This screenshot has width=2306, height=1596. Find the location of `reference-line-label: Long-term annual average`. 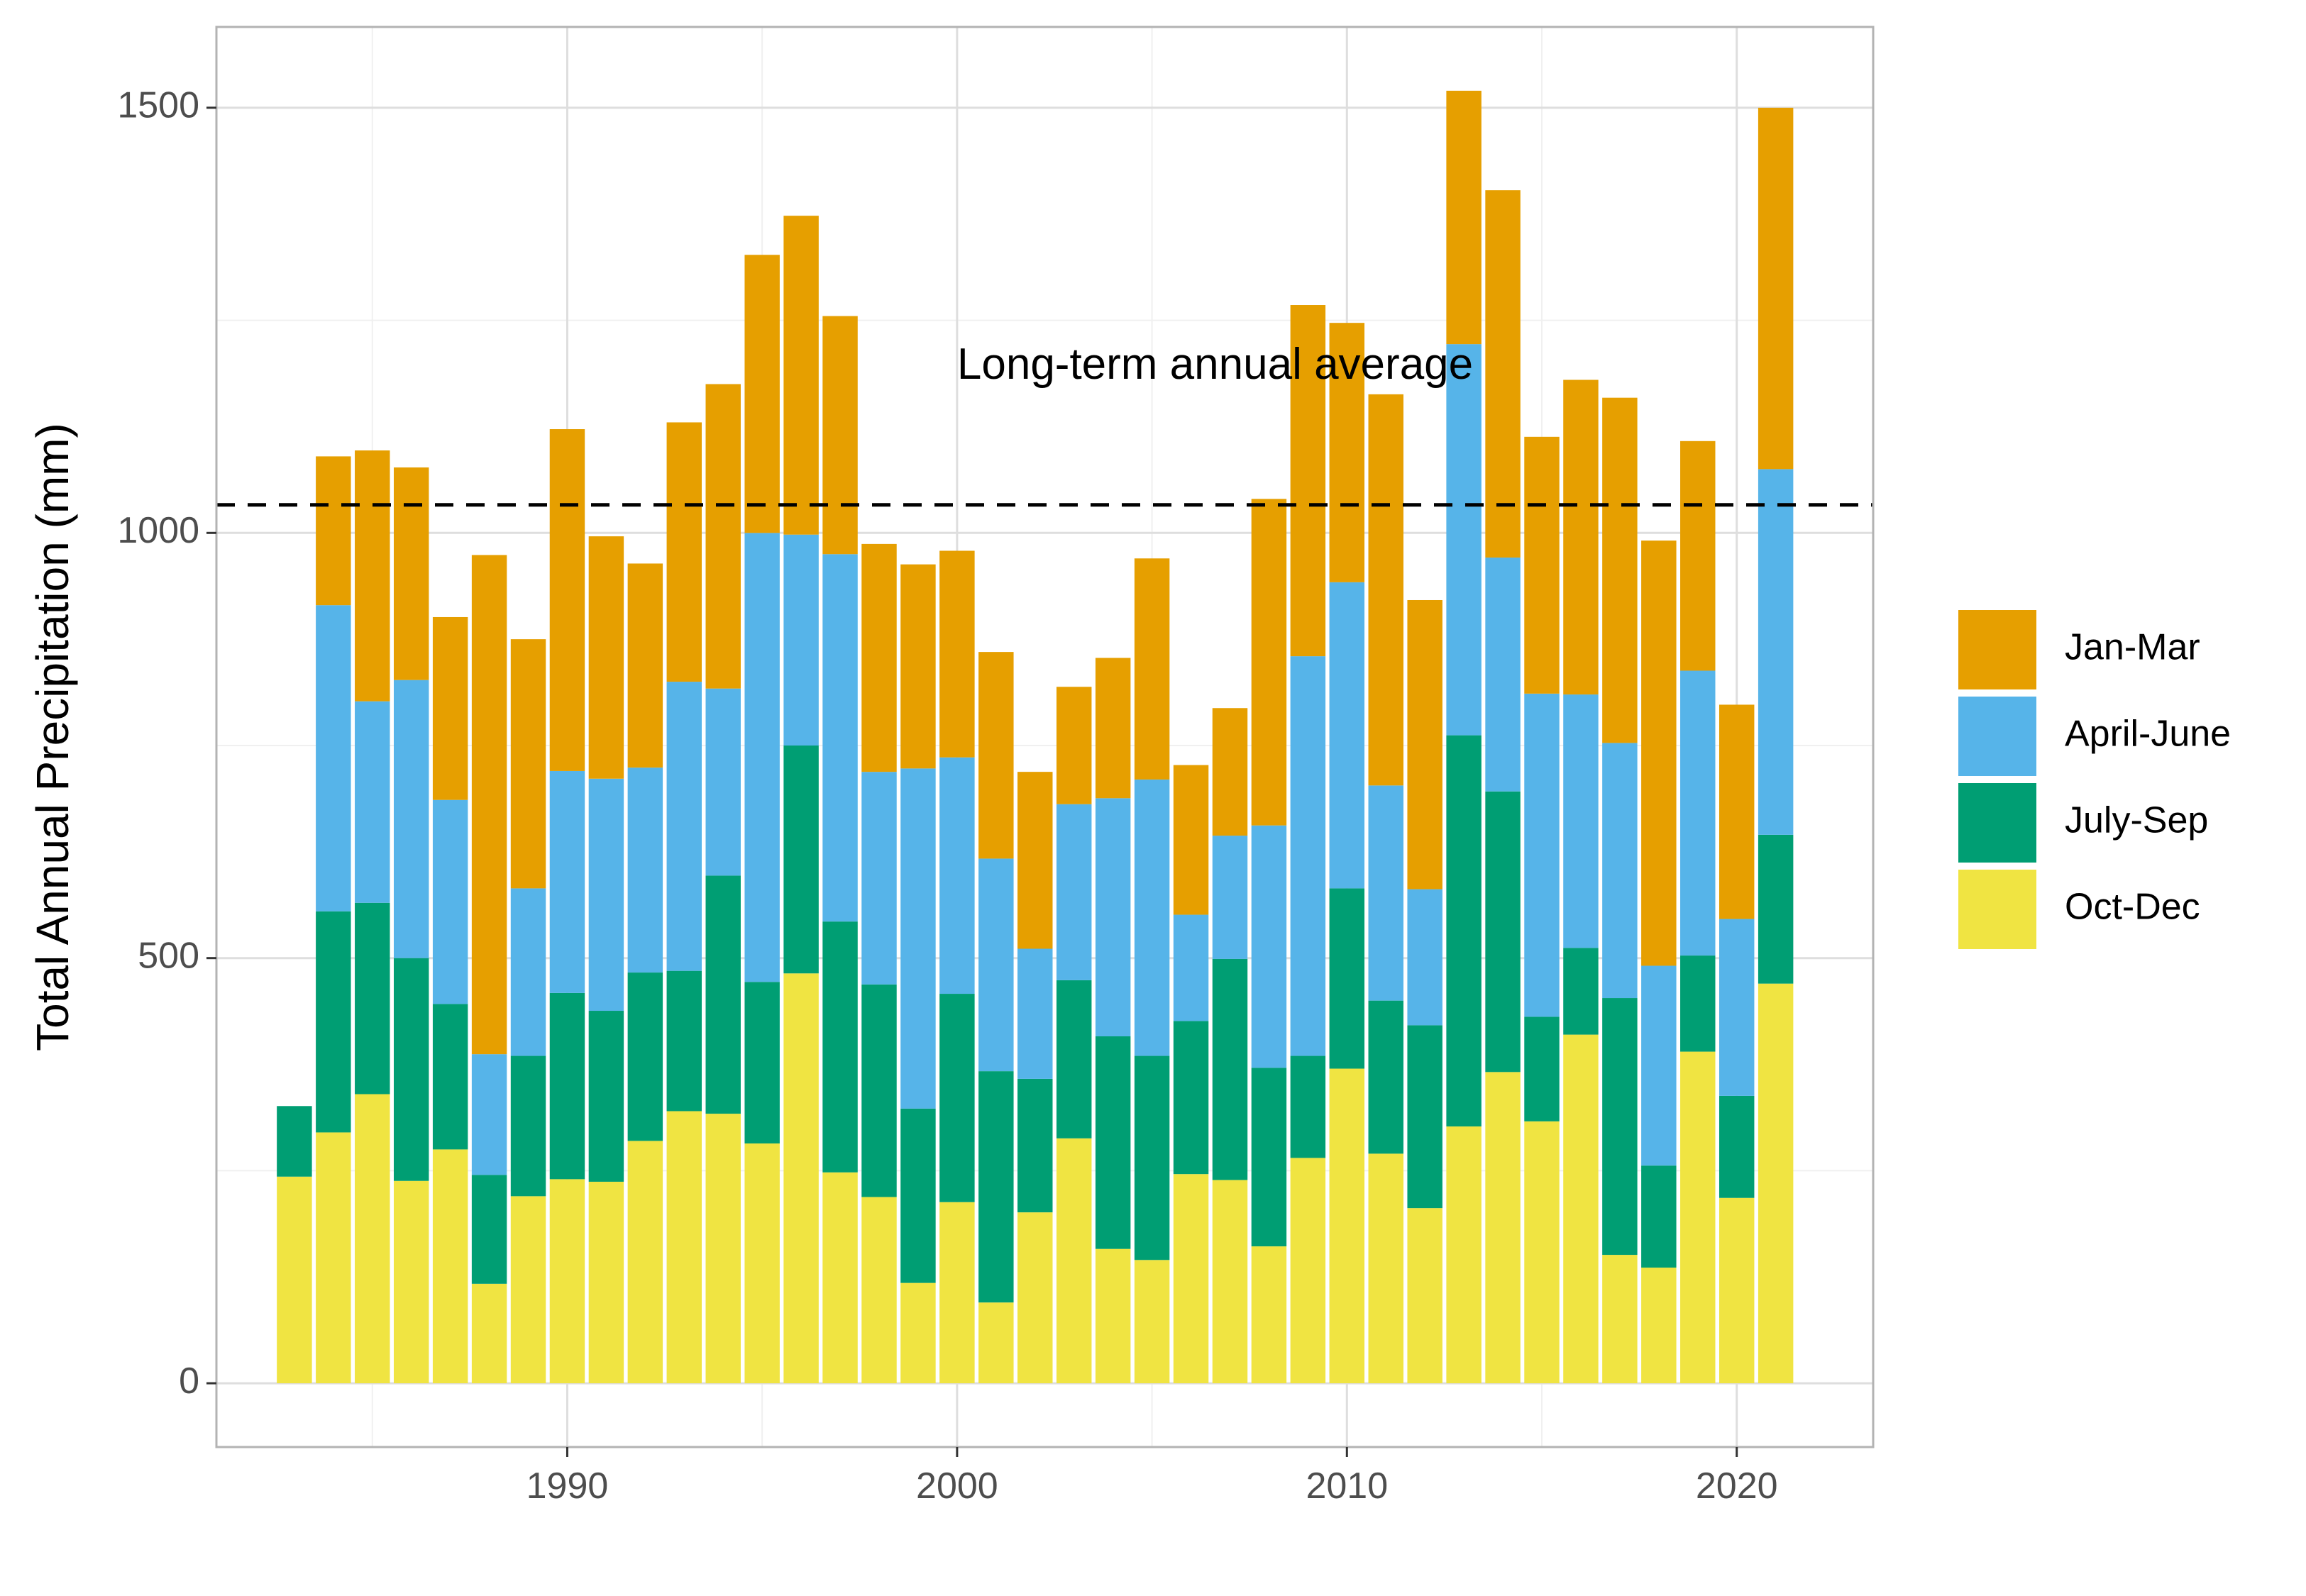

reference-line-label: Long-term annual average is located at coordinates (1215, 364).